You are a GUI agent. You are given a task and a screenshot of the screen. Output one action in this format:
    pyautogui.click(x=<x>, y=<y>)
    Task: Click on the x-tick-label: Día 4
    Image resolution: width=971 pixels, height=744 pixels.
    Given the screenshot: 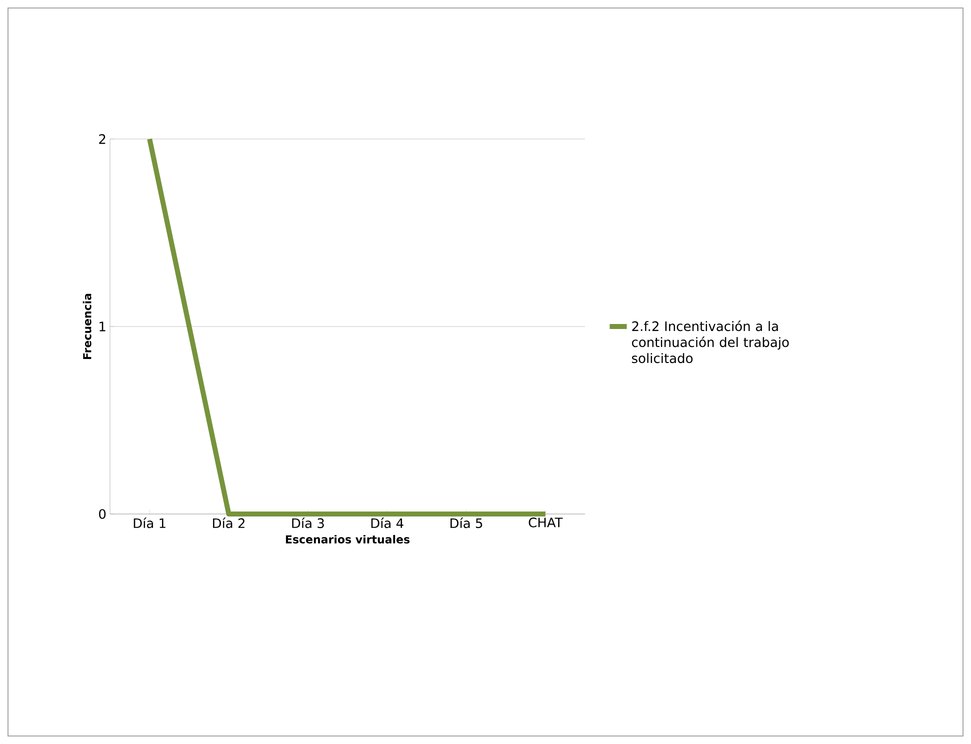 What is the action you would take?
    pyautogui.click(x=387, y=523)
    